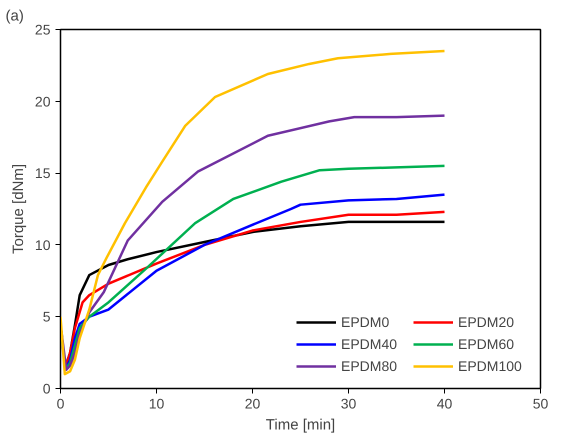  I want to click on x-tick-label: 40, so click(444, 404).